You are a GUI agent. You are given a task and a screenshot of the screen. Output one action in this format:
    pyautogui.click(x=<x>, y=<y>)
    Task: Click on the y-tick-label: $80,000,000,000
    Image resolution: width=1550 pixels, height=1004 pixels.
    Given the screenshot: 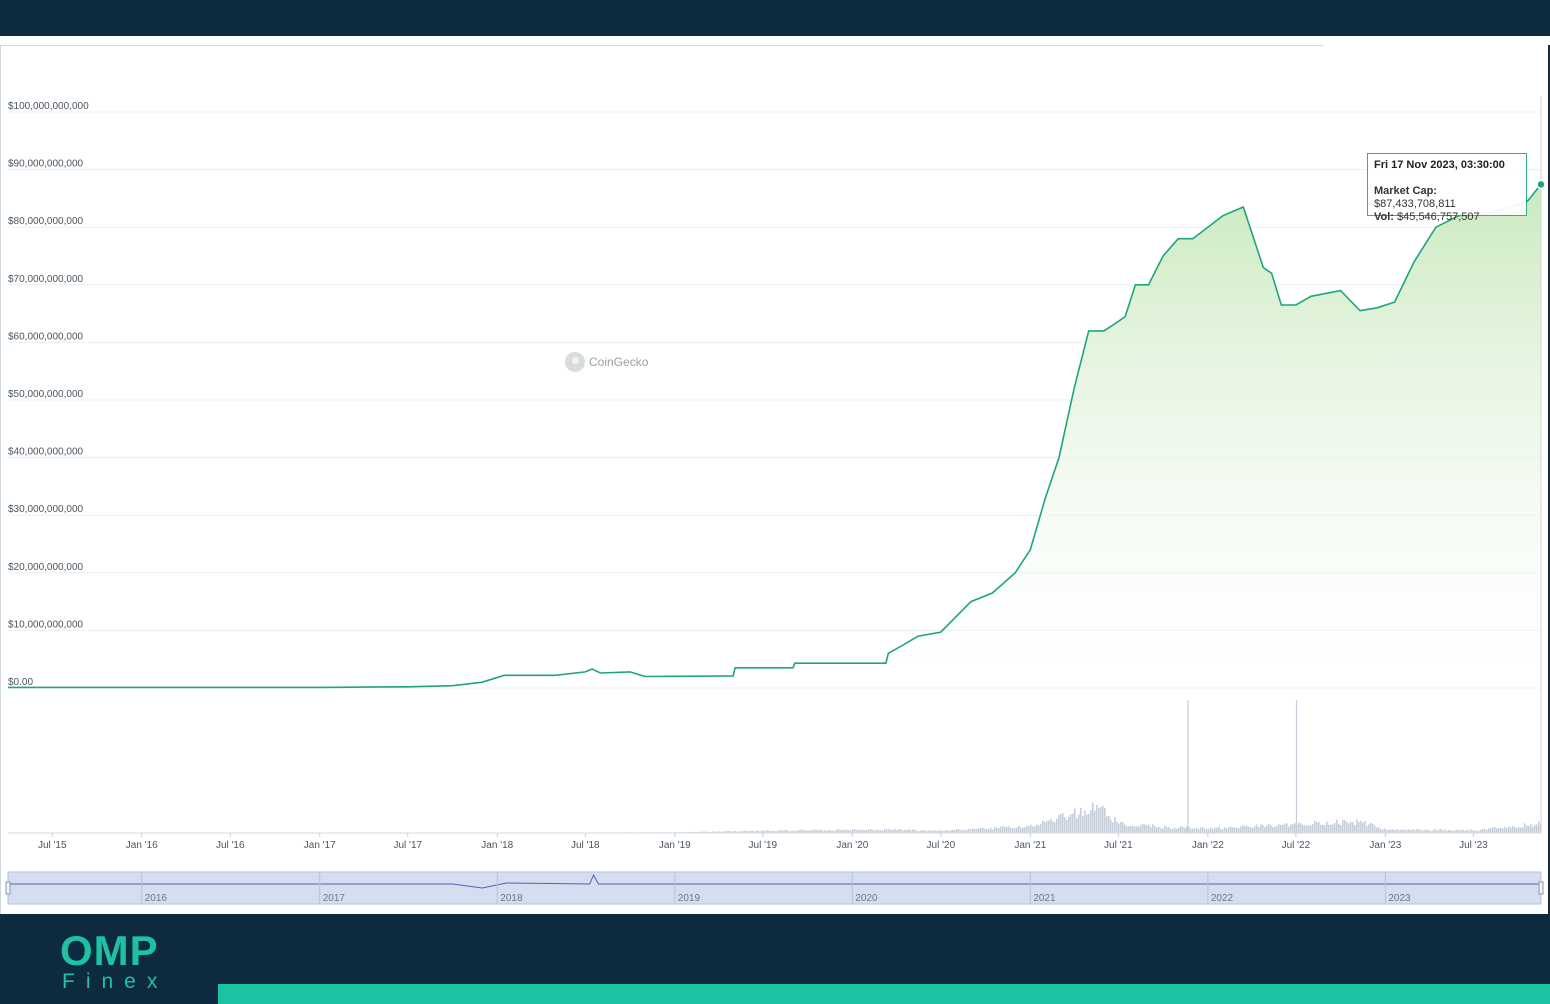 What is the action you would take?
    pyautogui.click(x=46, y=221)
    